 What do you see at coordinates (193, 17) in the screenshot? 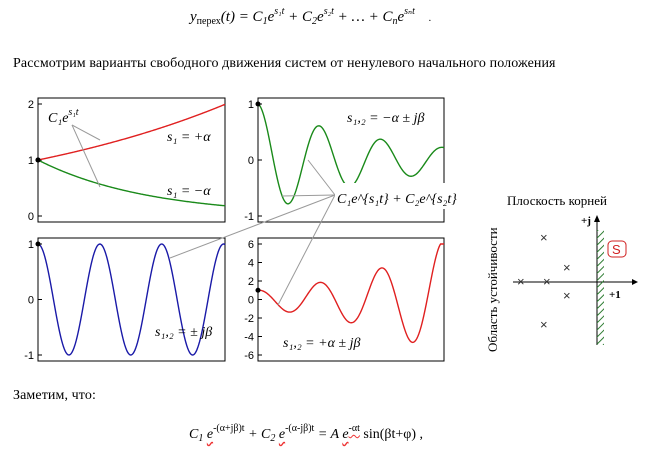
I see `formula-lhs: y` at bounding box center [193, 17].